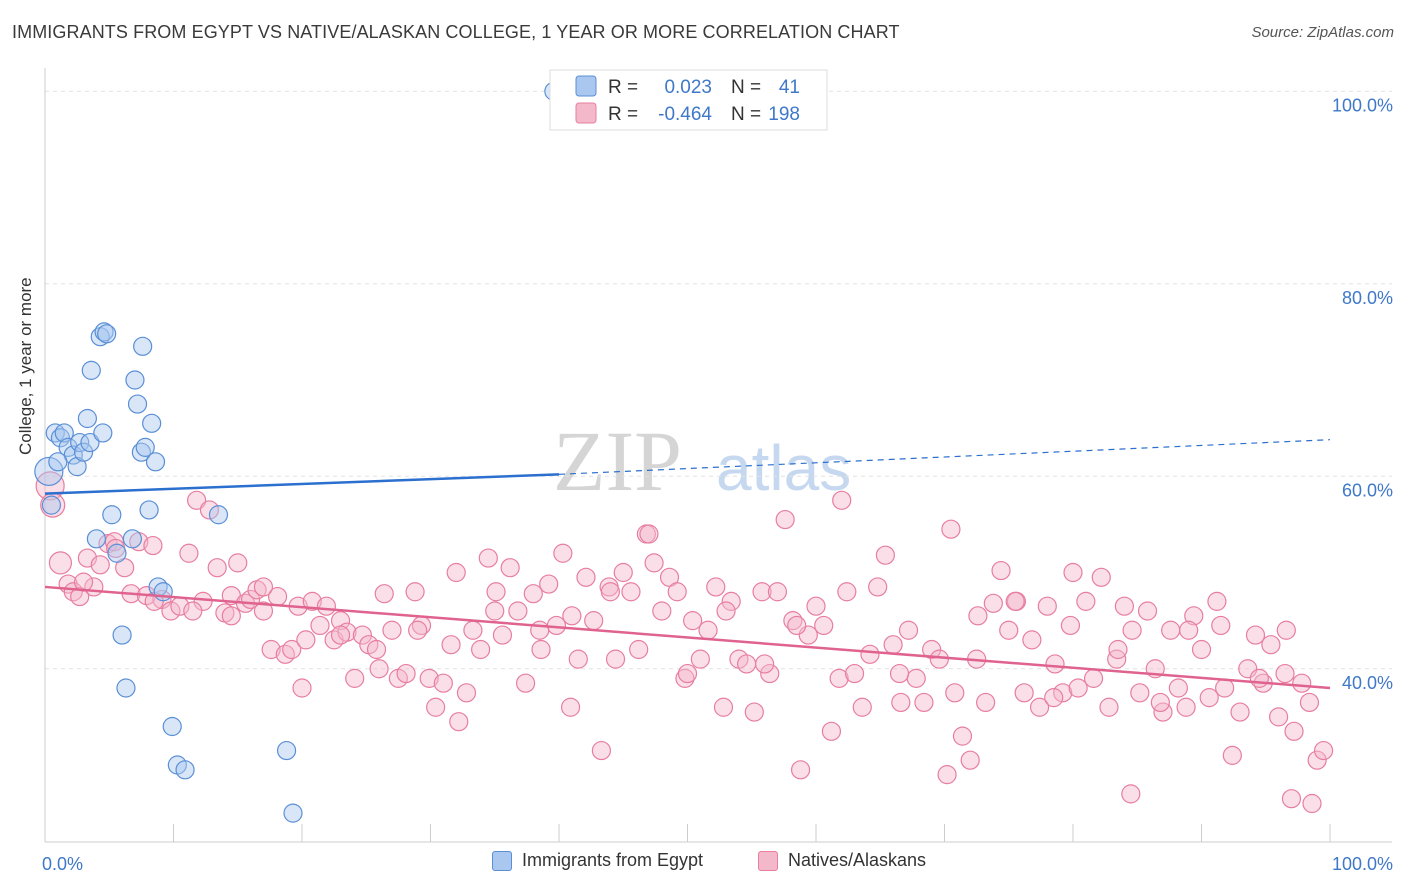 Image resolution: width=1406 pixels, height=892 pixels. What do you see at coordinates (302, 484) in the screenshot?
I see `egypt-trendline` at bounding box center [302, 484].